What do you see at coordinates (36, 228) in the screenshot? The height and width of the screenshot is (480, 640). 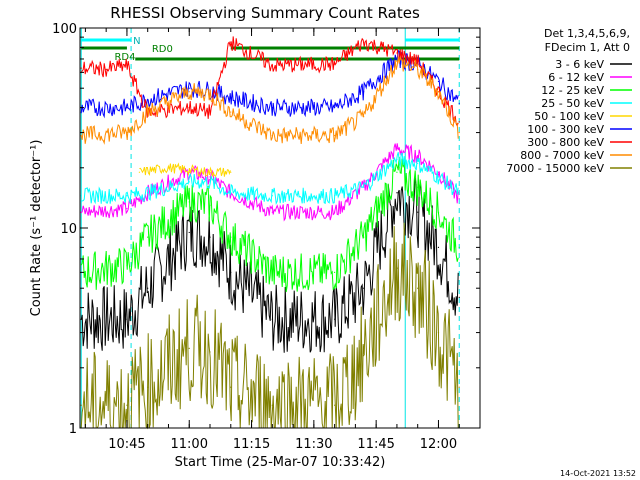 I see `y-axis-label: Count Rate (s⁻¹ detector⁻¹)` at bounding box center [36, 228].